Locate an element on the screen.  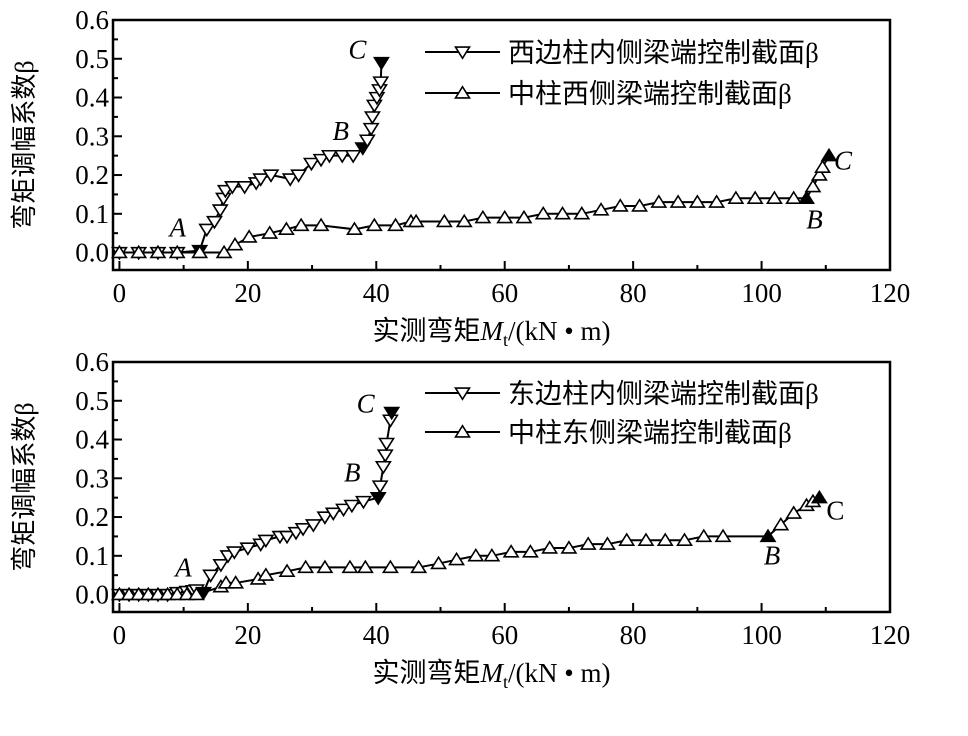
x-axis-label-symbol: M is located at coordinates (492, 673).